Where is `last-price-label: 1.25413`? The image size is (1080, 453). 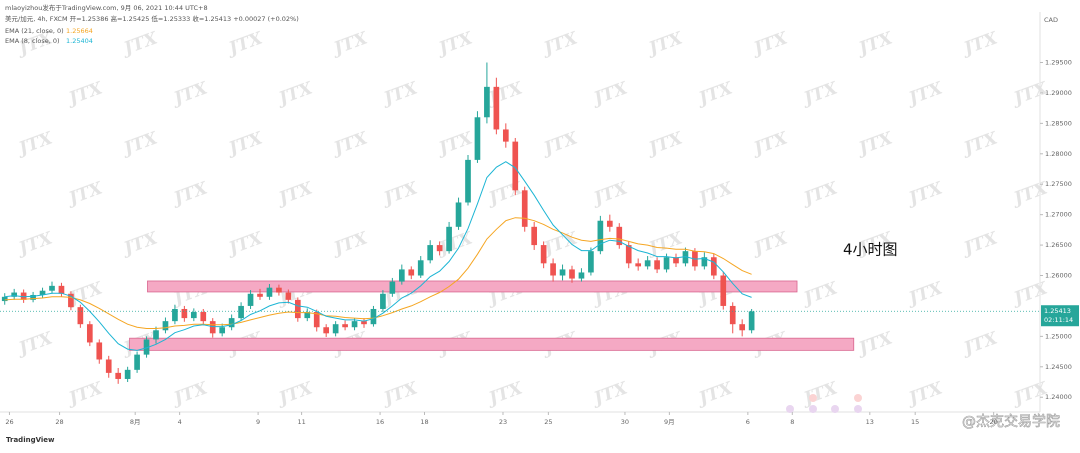
last-price-label: 1.25413 is located at coordinates (1057, 311).